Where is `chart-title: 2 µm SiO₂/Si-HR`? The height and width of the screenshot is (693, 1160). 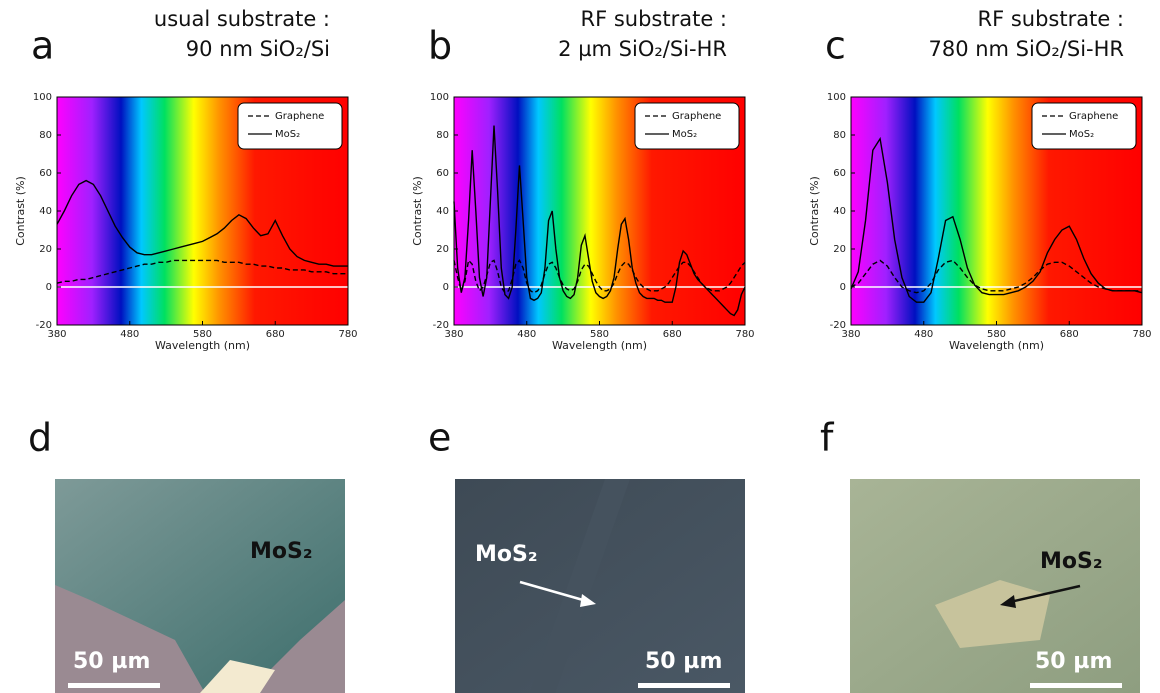
chart-title: 2 µm SiO₂/Si-HR is located at coordinates (642, 49).